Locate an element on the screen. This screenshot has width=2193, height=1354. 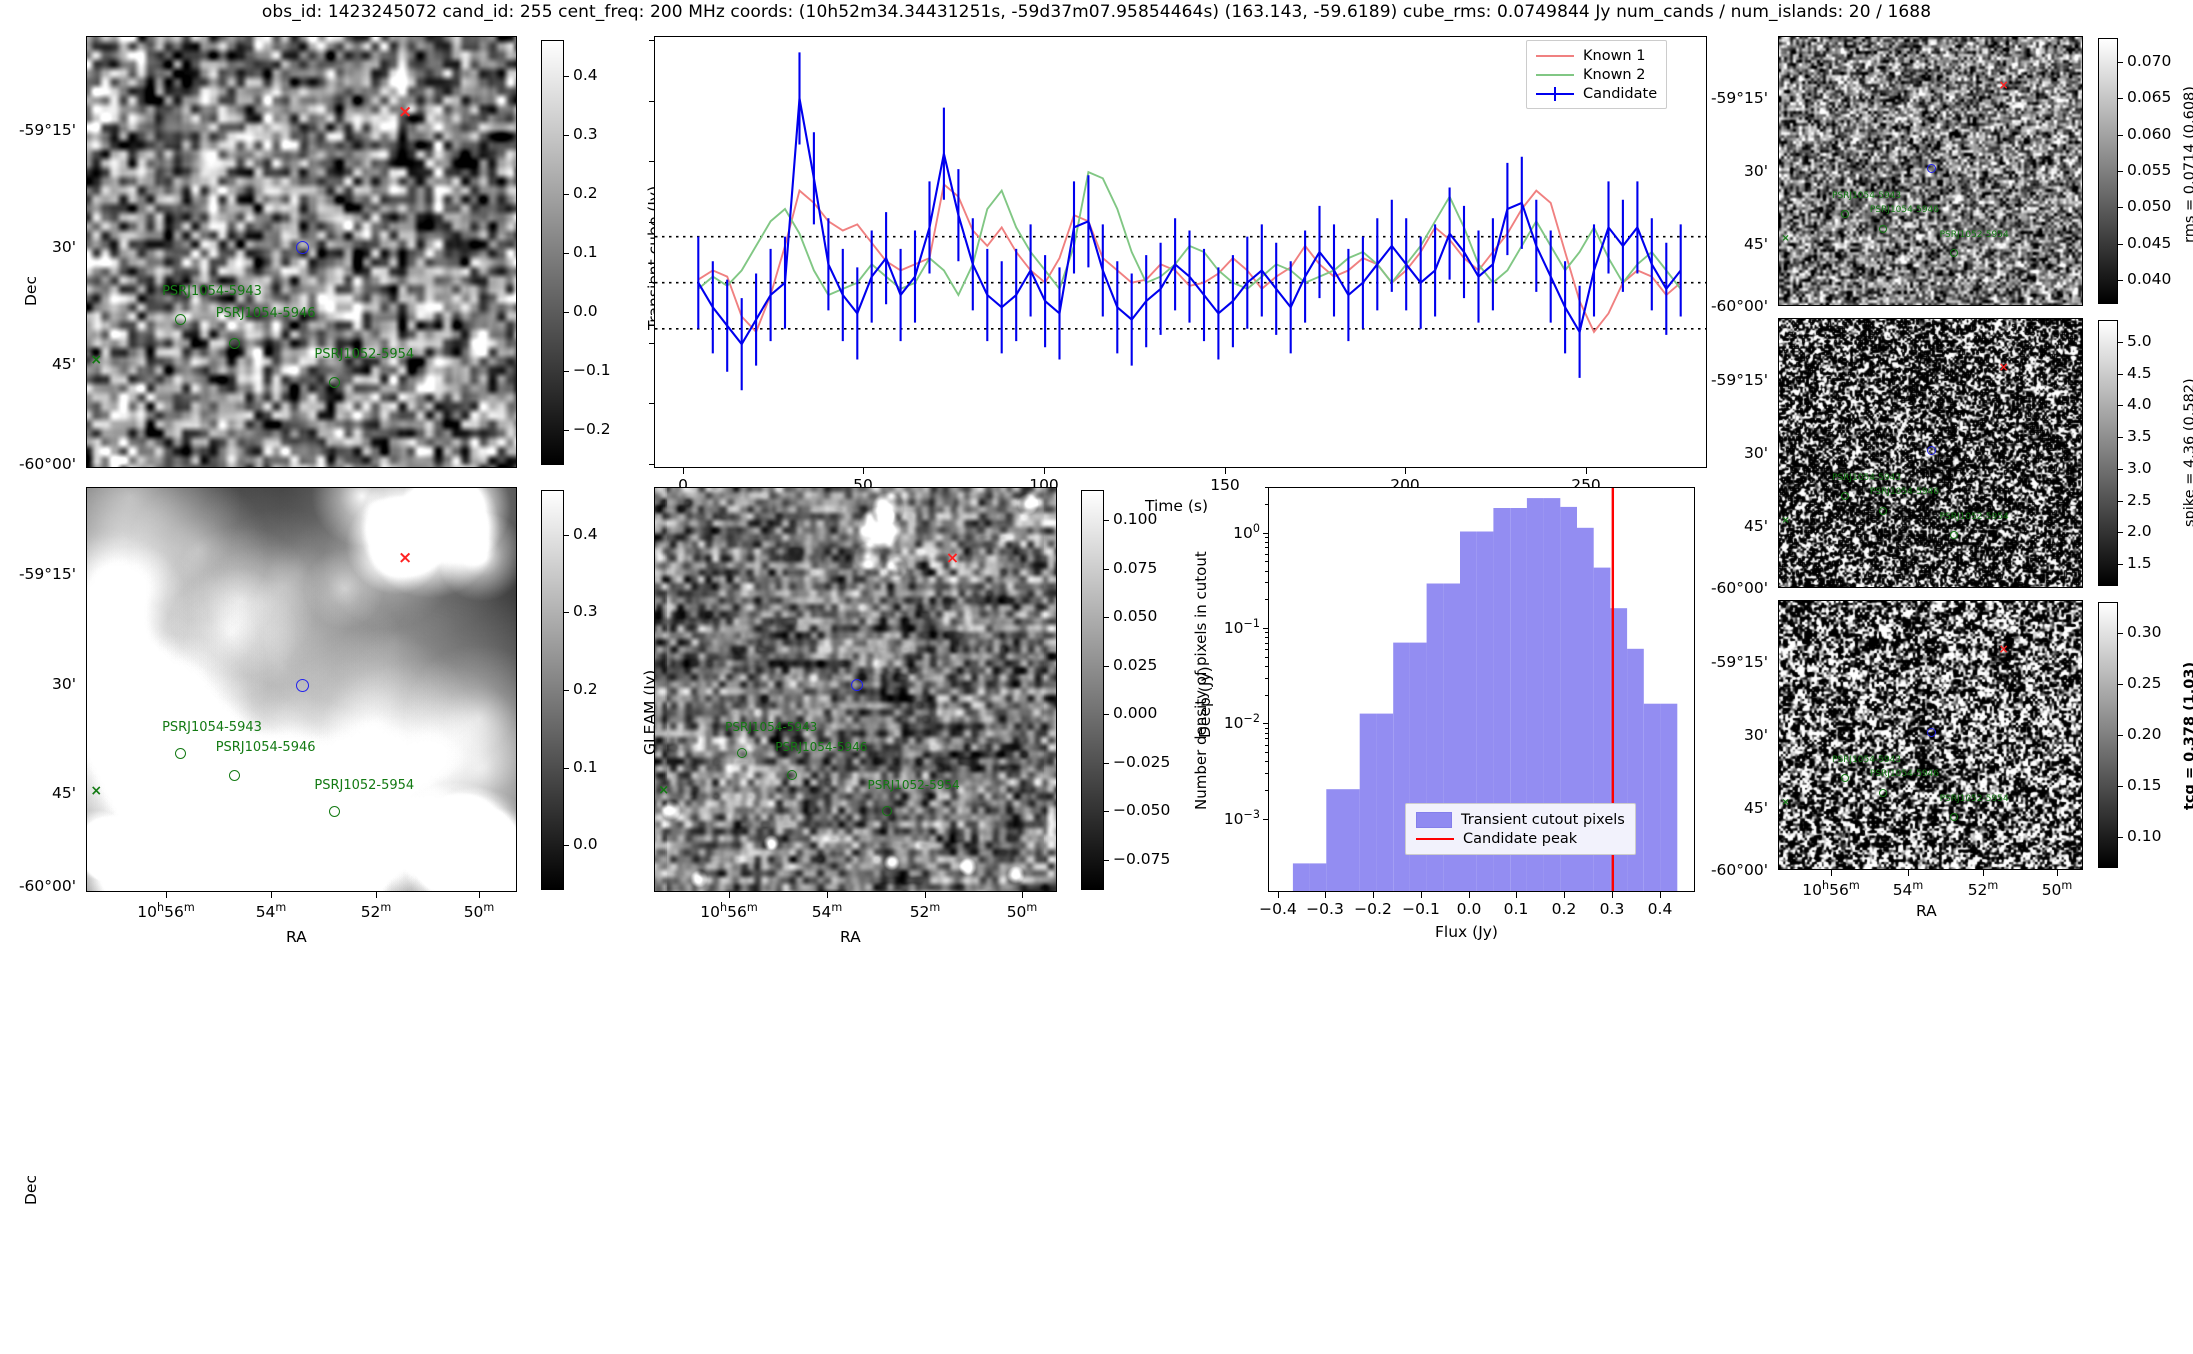
lightcurve-series-candidate is located at coordinates (1189, 221).